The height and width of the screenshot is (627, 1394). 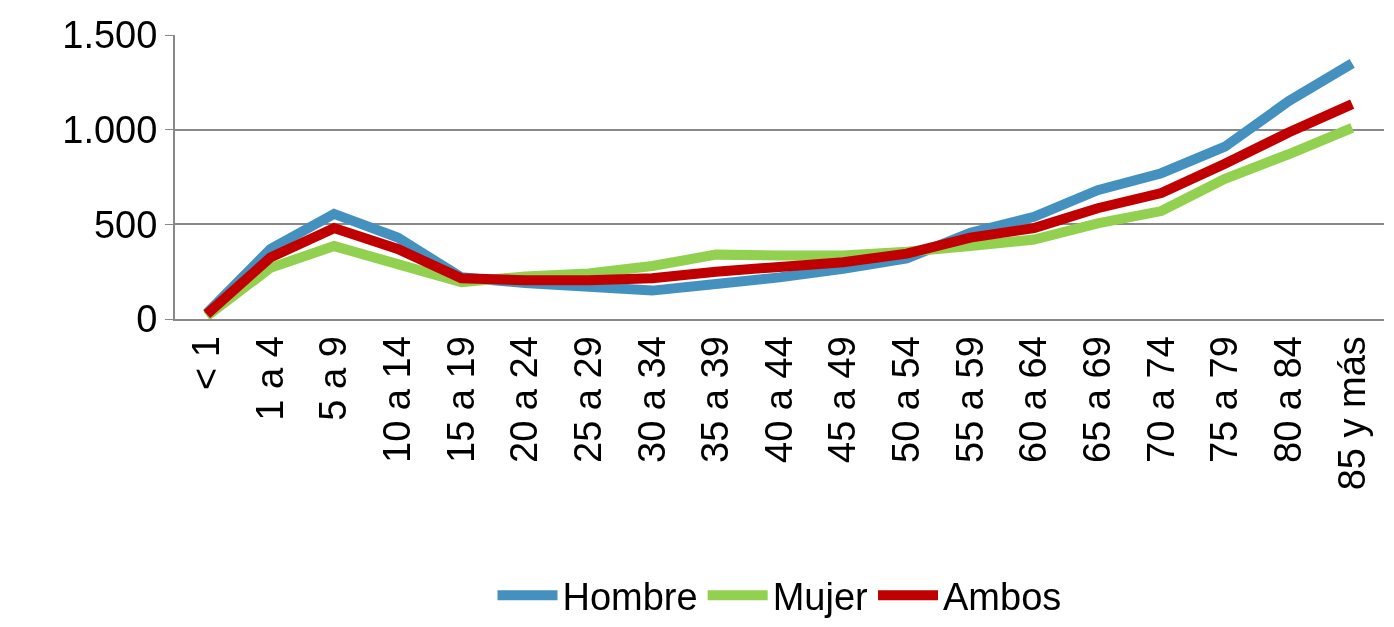 I want to click on x-tick-label: 85 y más, so click(x=1351, y=413).